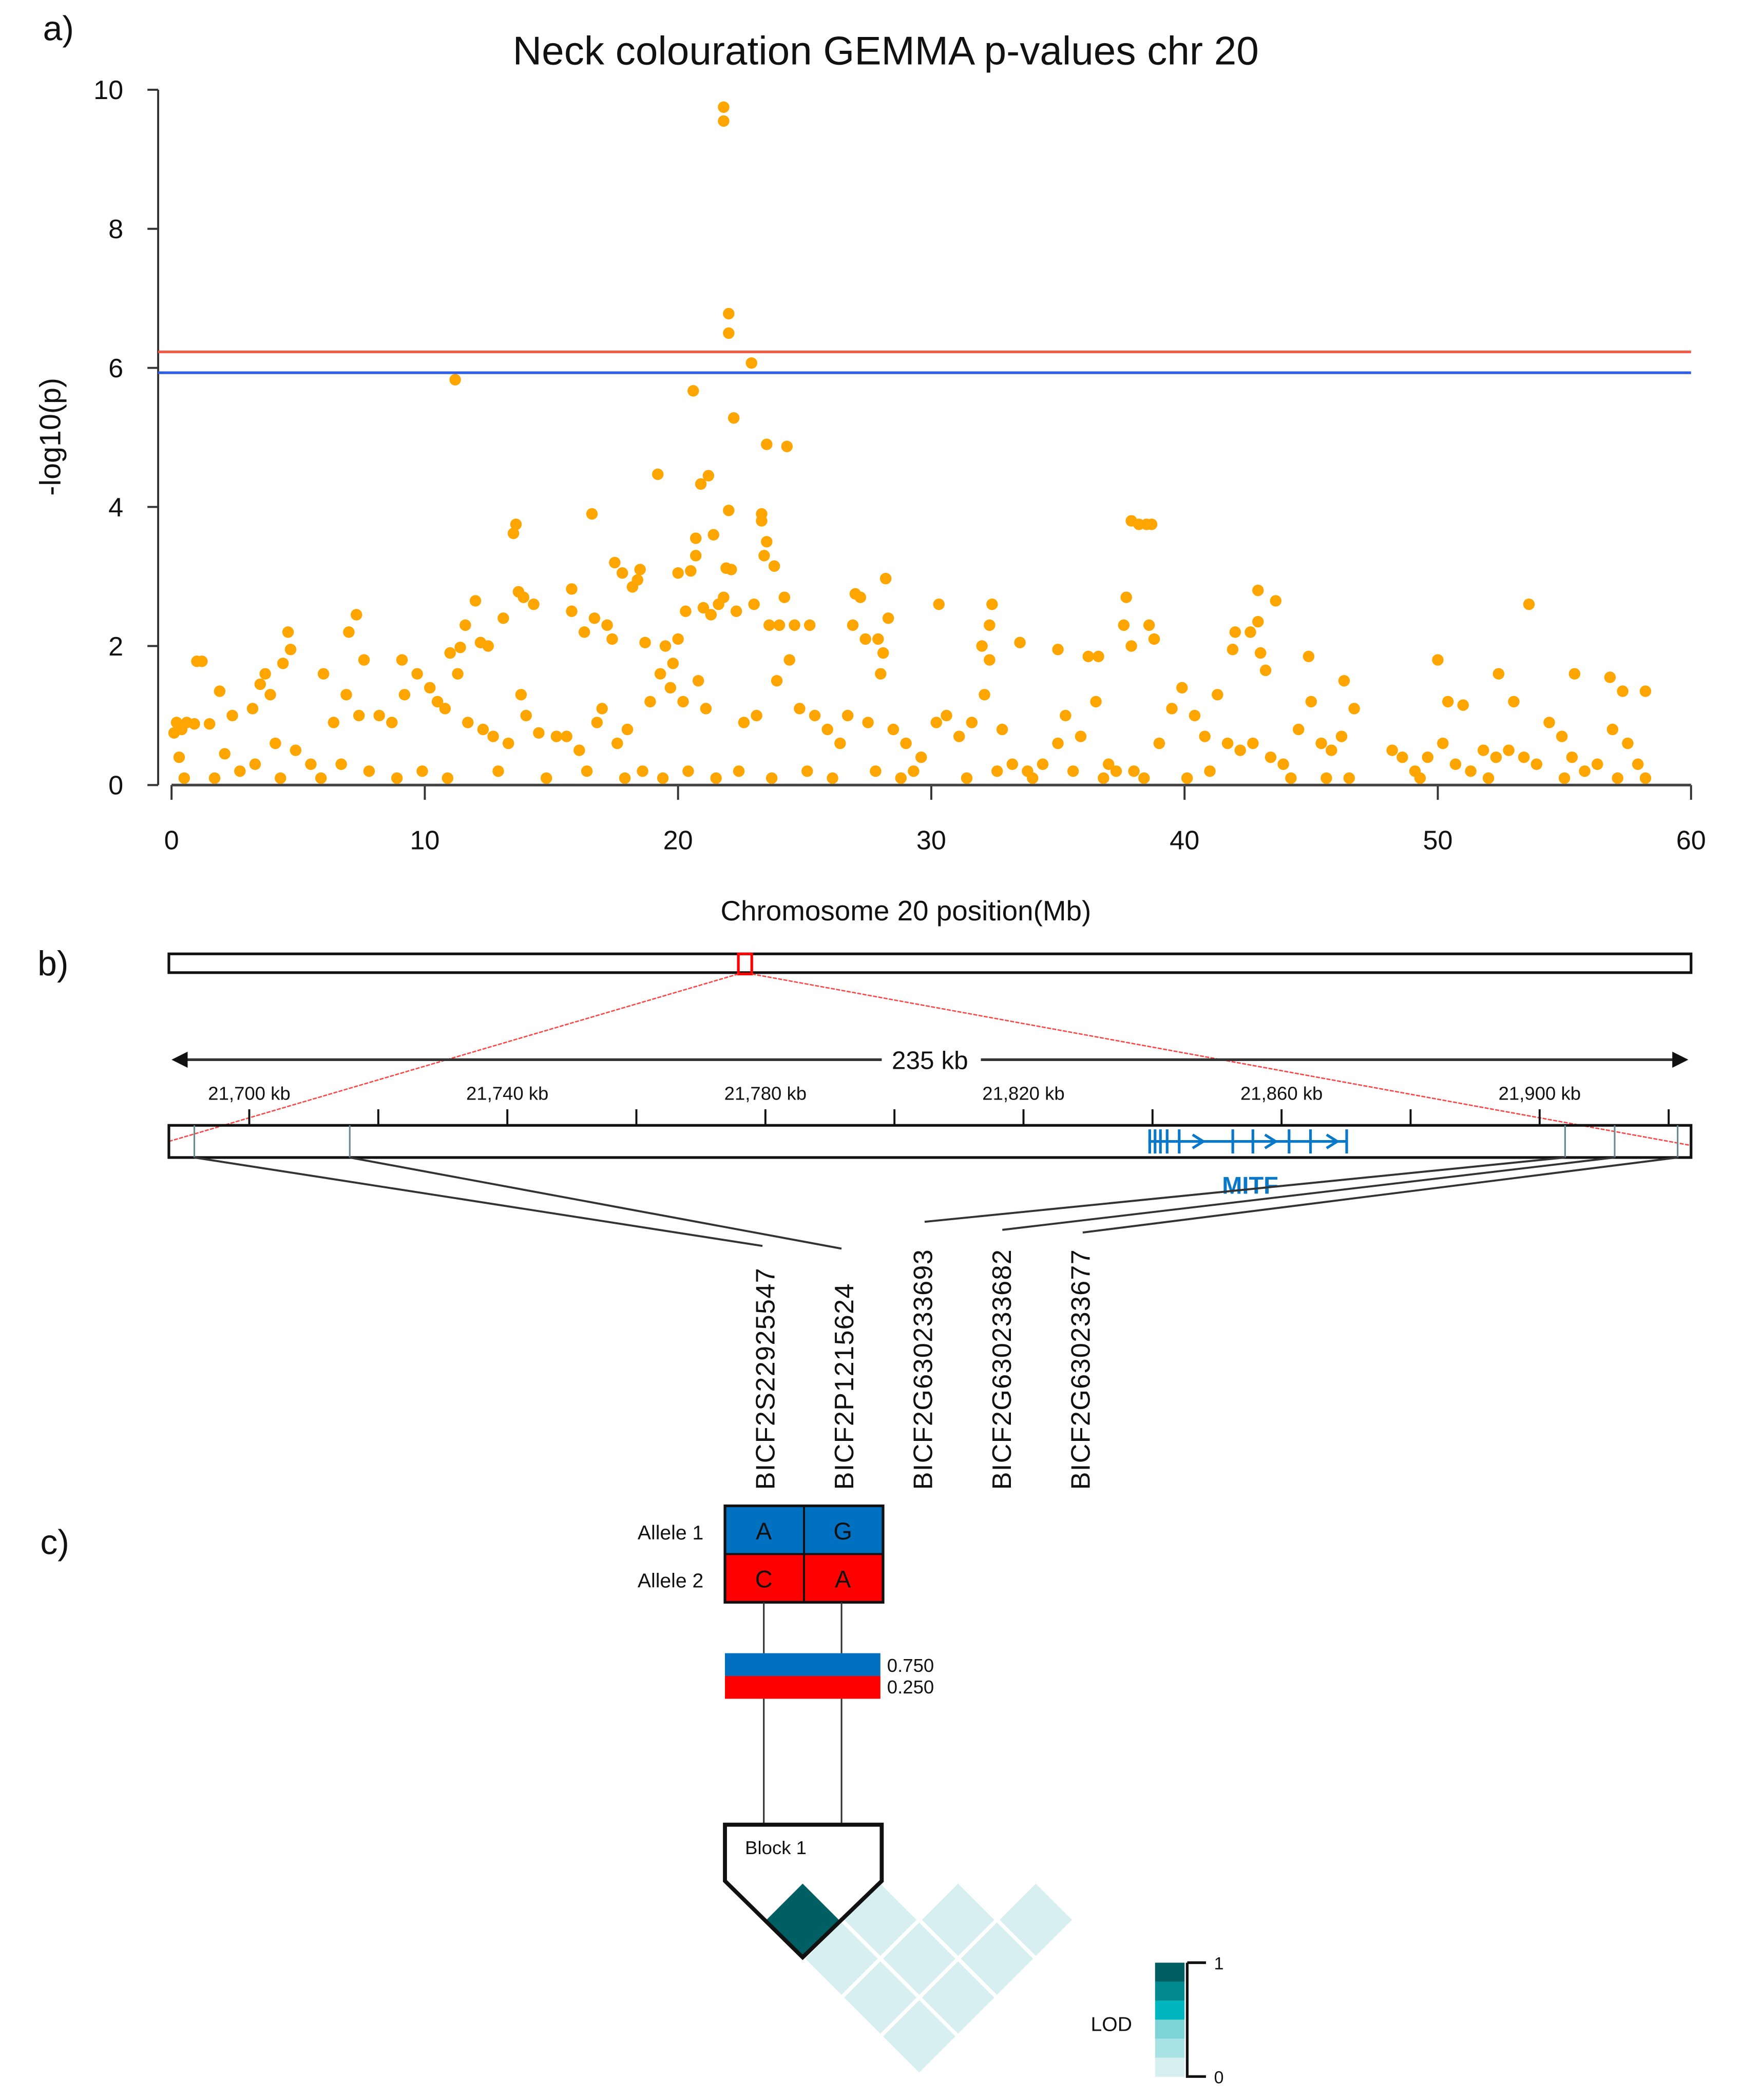  Describe the element at coordinates (1023, 1093) in the screenshot. I see `kb-tick-label: 21,820 kb` at that location.